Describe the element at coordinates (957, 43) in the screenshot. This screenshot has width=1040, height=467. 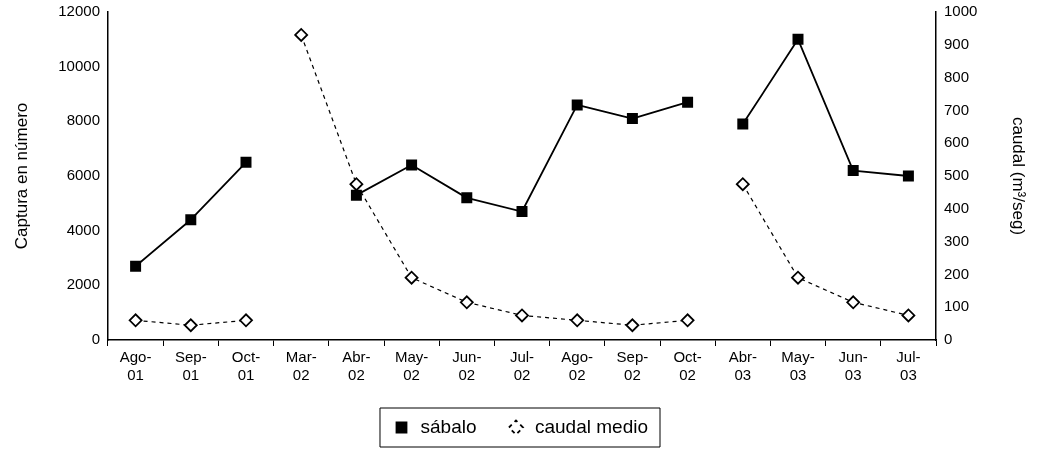
I see `y2-tick-label: 900` at that location.